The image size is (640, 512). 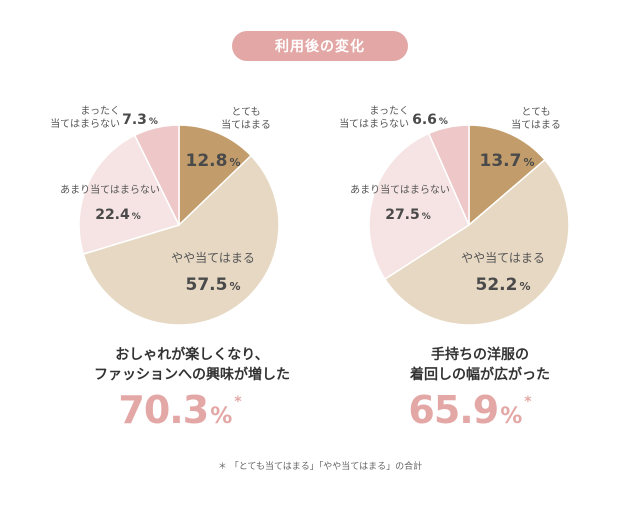 What do you see at coordinates (503, 258) in the screenshot?
I see `pie-right-label-yaya: やや当てはまる` at bounding box center [503, 258].